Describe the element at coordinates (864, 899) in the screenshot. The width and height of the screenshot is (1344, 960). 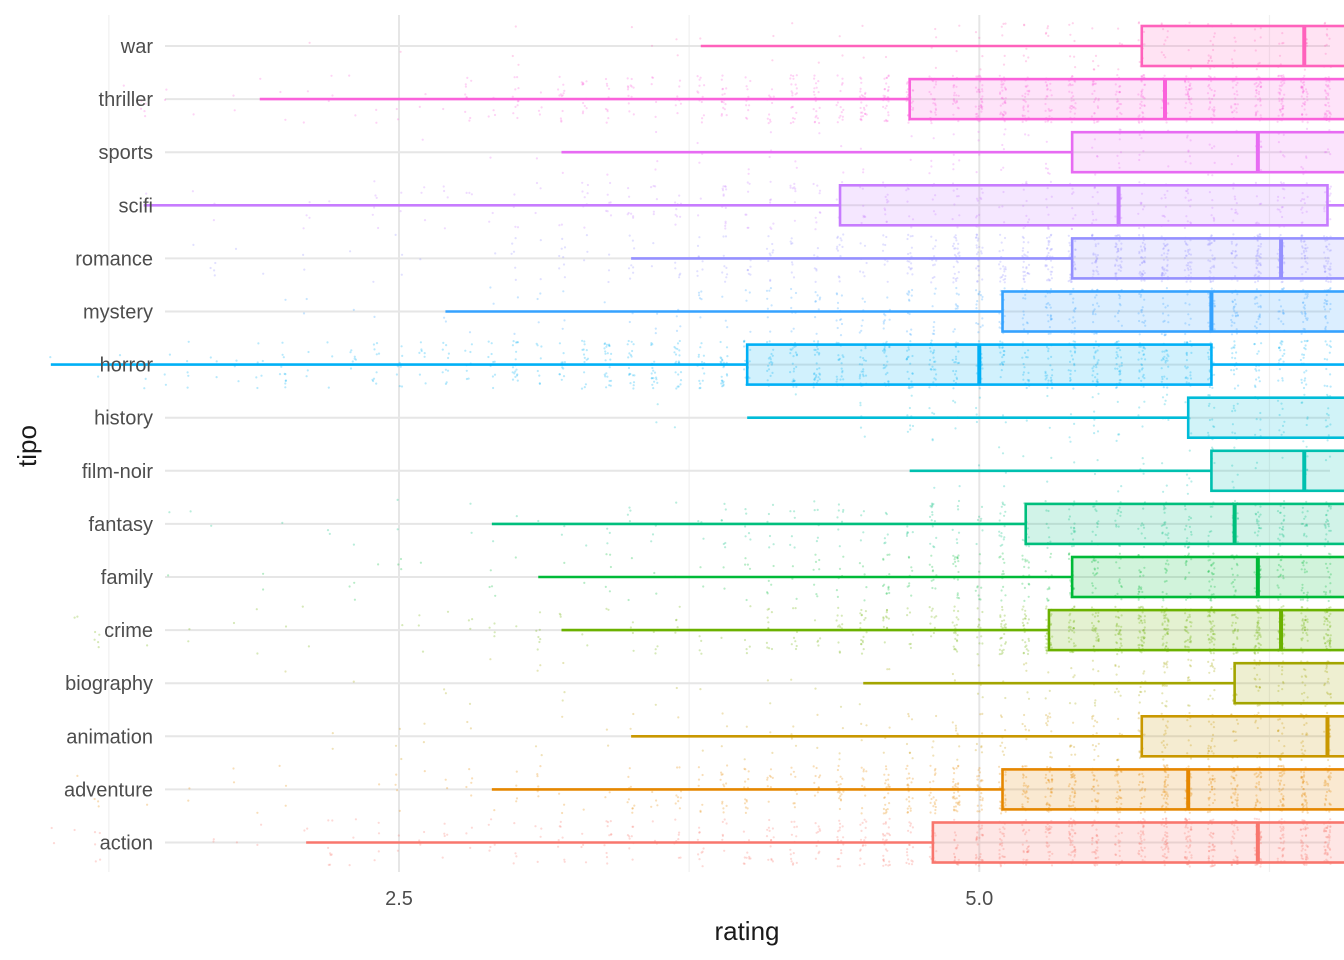
I see `x-tick-labels: 2.55.07.510.0` at that location.